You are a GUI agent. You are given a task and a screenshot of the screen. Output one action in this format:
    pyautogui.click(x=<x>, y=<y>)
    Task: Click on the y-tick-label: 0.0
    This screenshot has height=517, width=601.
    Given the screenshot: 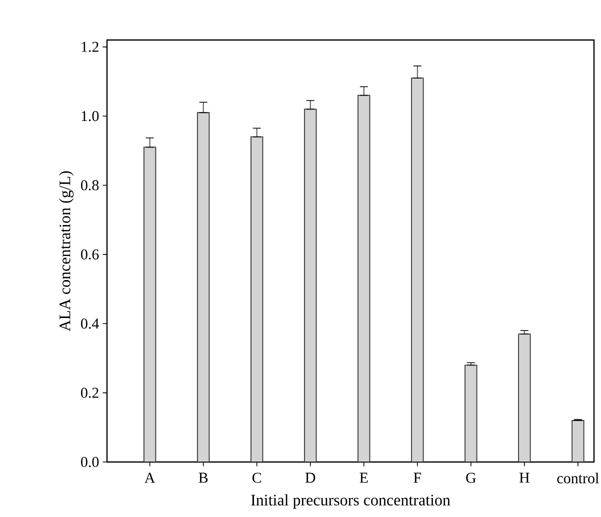 What is the action you would take?
    pyautogui.click(x=90, y=462)
    